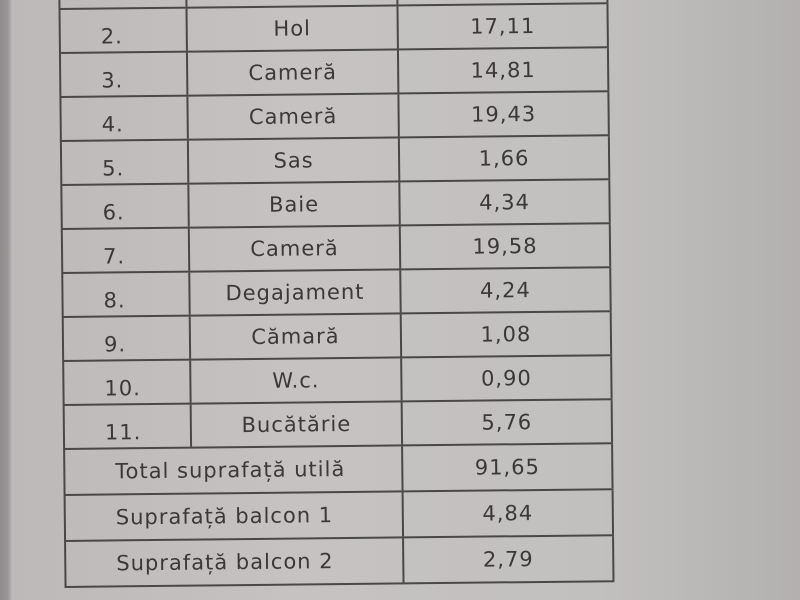 Image resolution: width=800 pixels, height=600 pixels. I want to click on row-number: 10., so click(126, 382).